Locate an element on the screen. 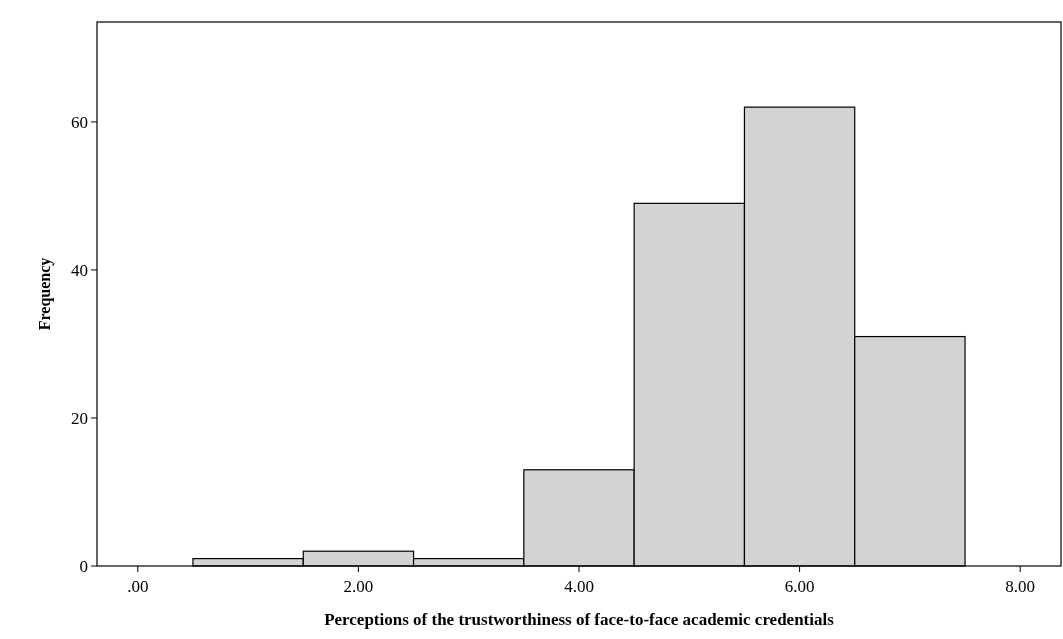  x-tick-label: 6.00 is located at coordinates (799, 586).